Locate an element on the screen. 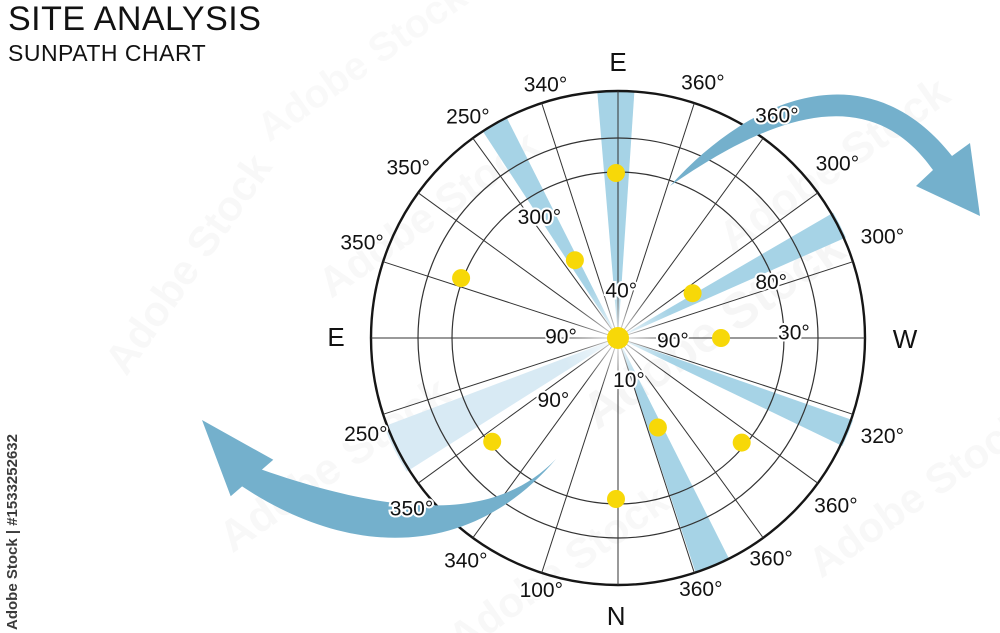 This screenshot has height=633, width=1000. azimuth-degree-label: 320° is located at coordinates (882, 436).